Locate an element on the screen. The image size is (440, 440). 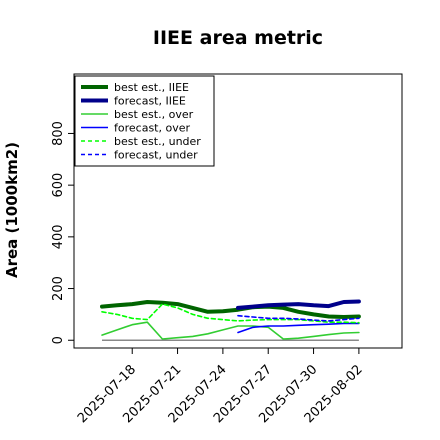
y-tick-label: 200 is located at coordinates (58, 288).